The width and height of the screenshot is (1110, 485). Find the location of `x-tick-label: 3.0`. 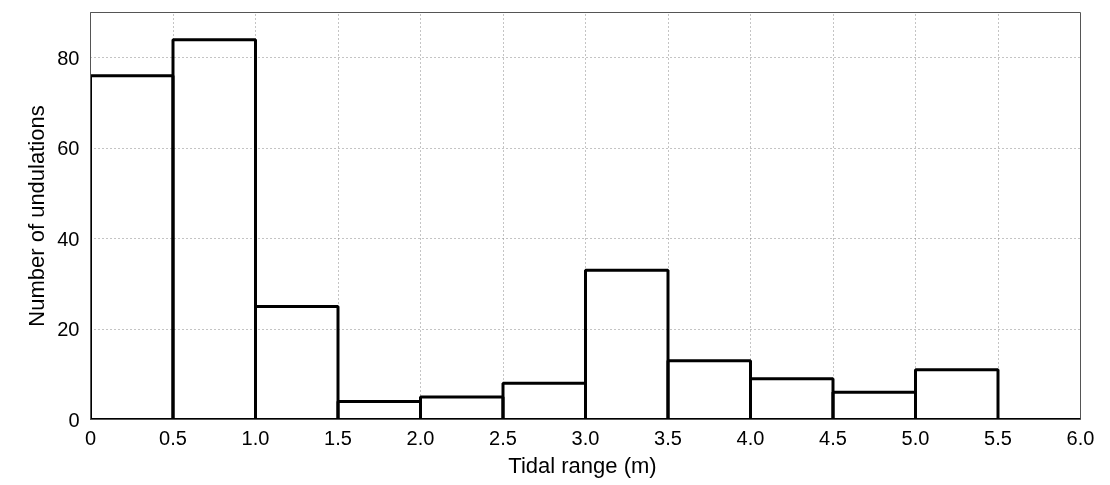

x-tick-label: 3.0 is located at coordinates (585, 437).